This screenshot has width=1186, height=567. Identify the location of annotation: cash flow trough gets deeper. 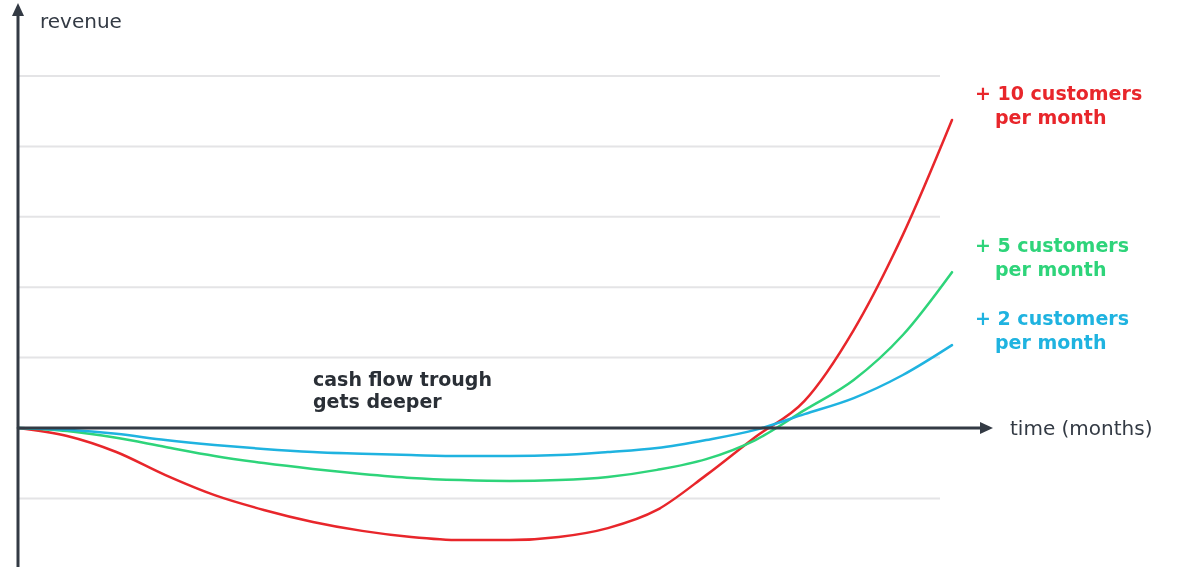
(402, 390).